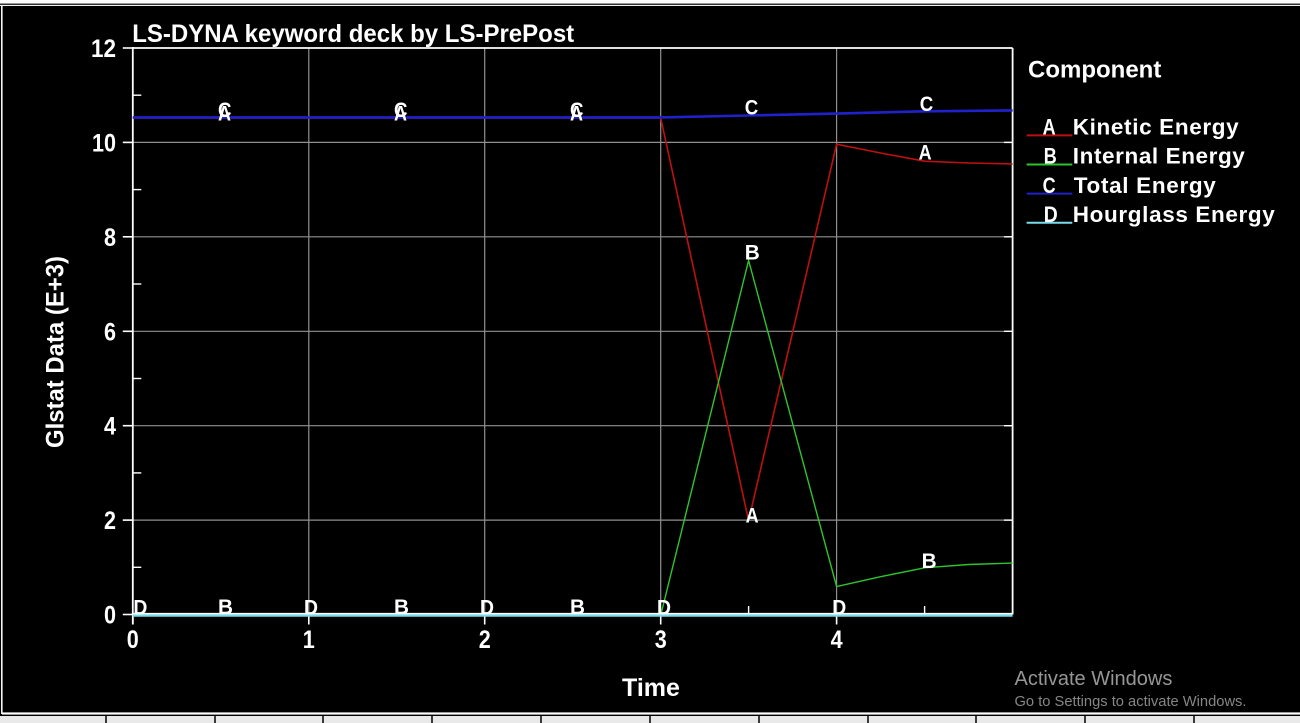 The image size is (1300, 723). I want to click on svg-text: Kinetic Energy, so click(1156, 127).